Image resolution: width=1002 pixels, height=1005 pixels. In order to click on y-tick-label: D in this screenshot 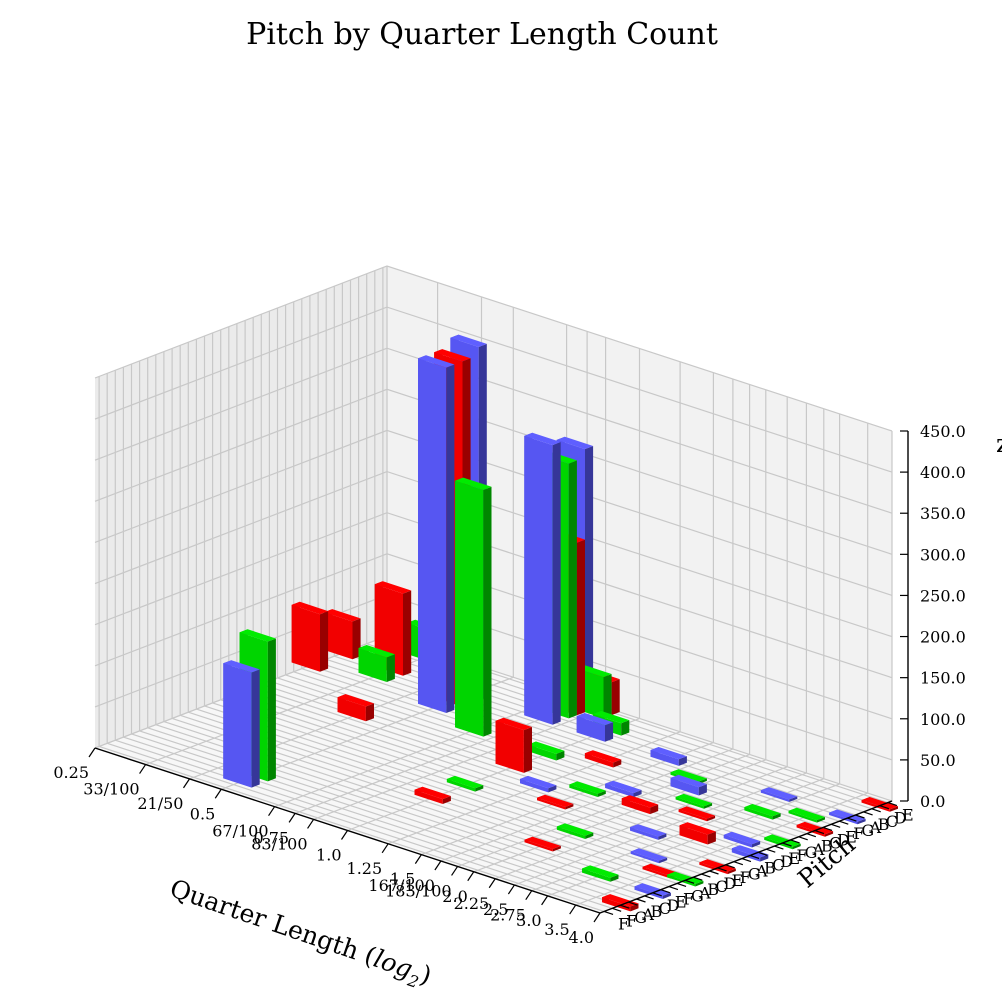, I will do `click(843, 839)`.